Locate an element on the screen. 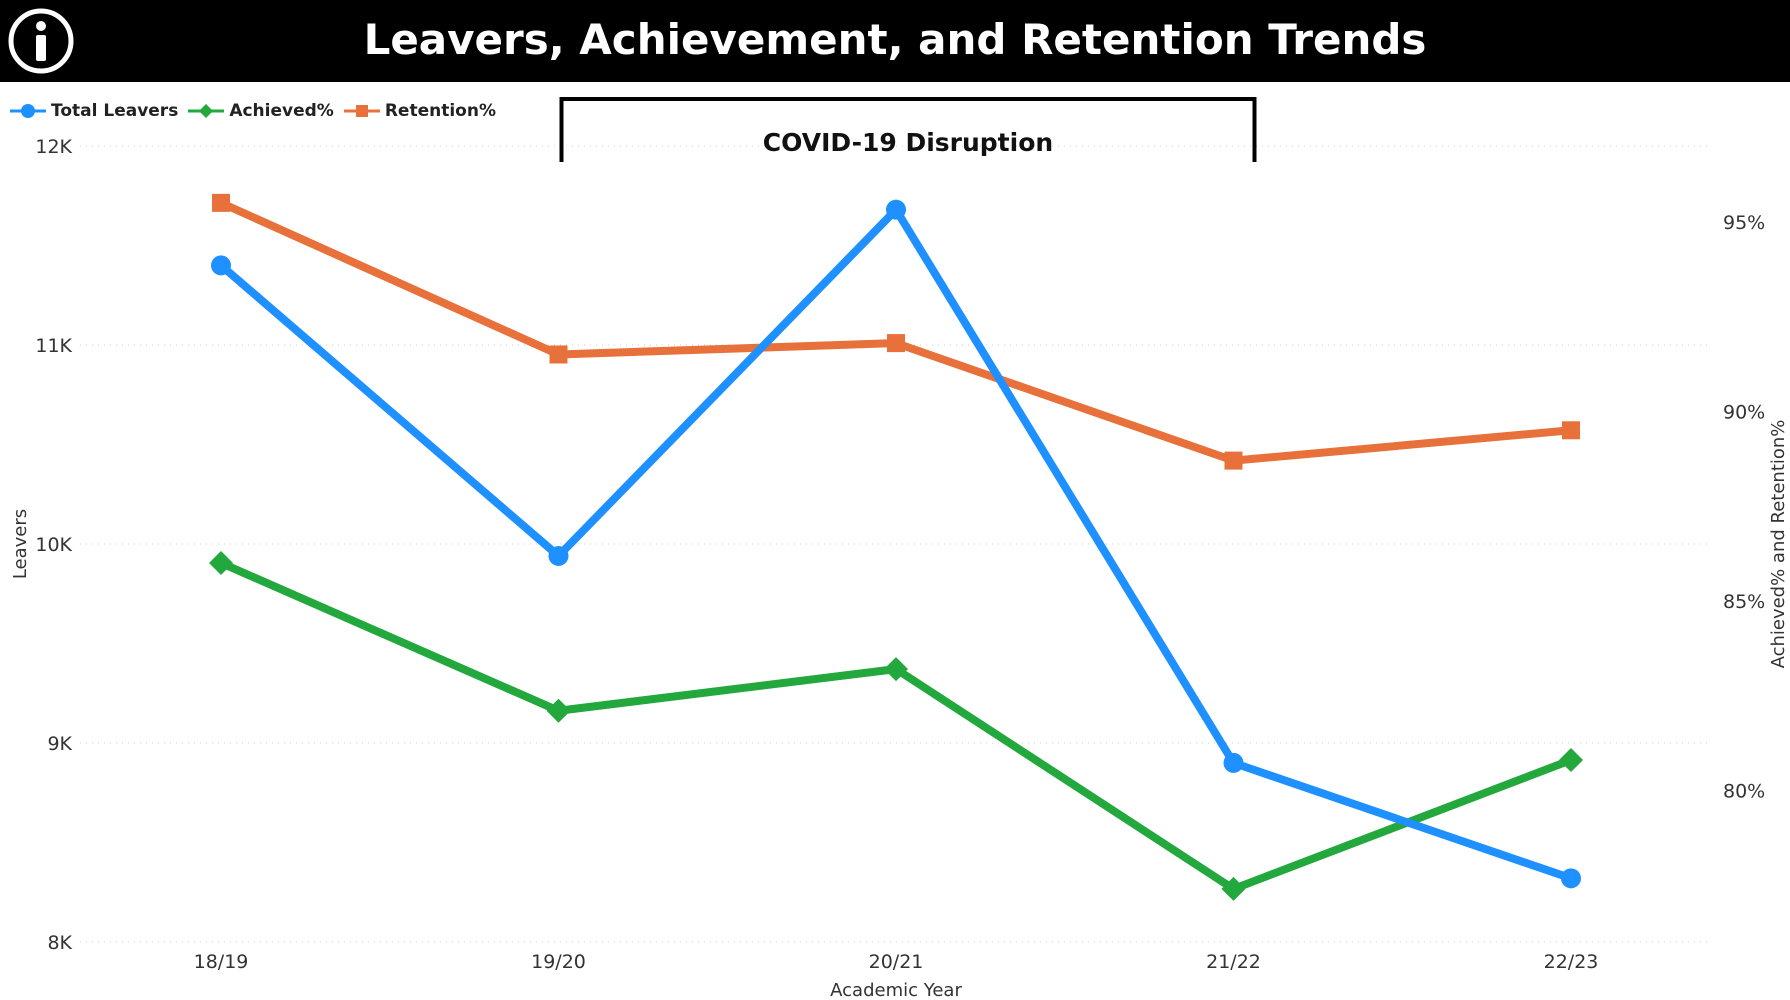  y2-tick-label: 90% is located at coordinates (1744, 412).